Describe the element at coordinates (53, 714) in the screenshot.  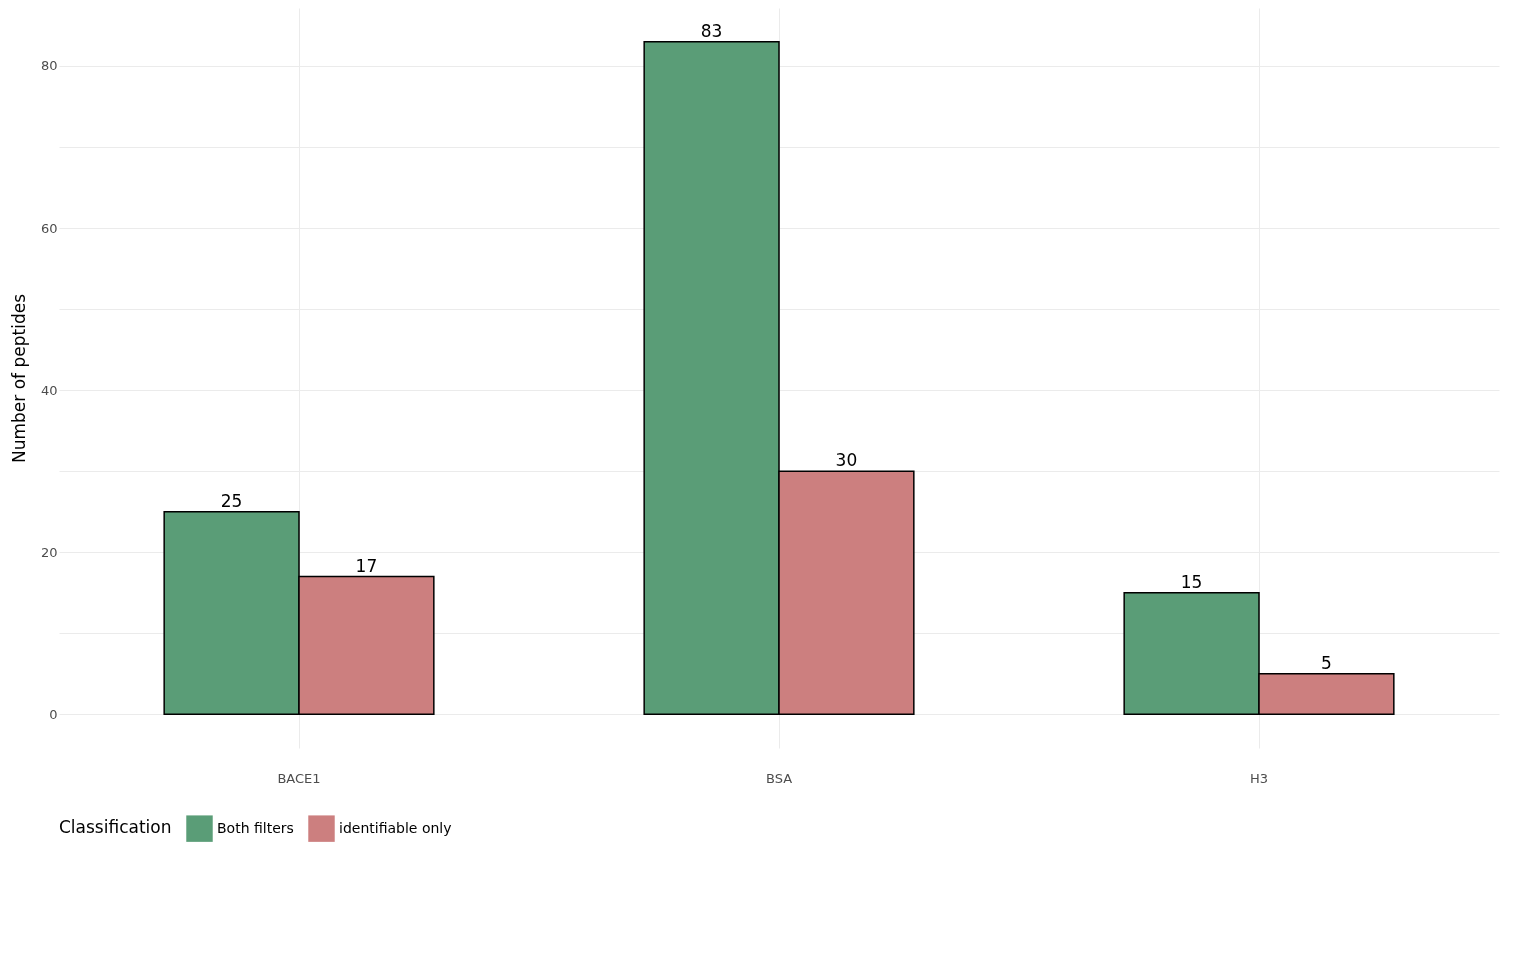
I see `y-tick-label: 0` at that location.